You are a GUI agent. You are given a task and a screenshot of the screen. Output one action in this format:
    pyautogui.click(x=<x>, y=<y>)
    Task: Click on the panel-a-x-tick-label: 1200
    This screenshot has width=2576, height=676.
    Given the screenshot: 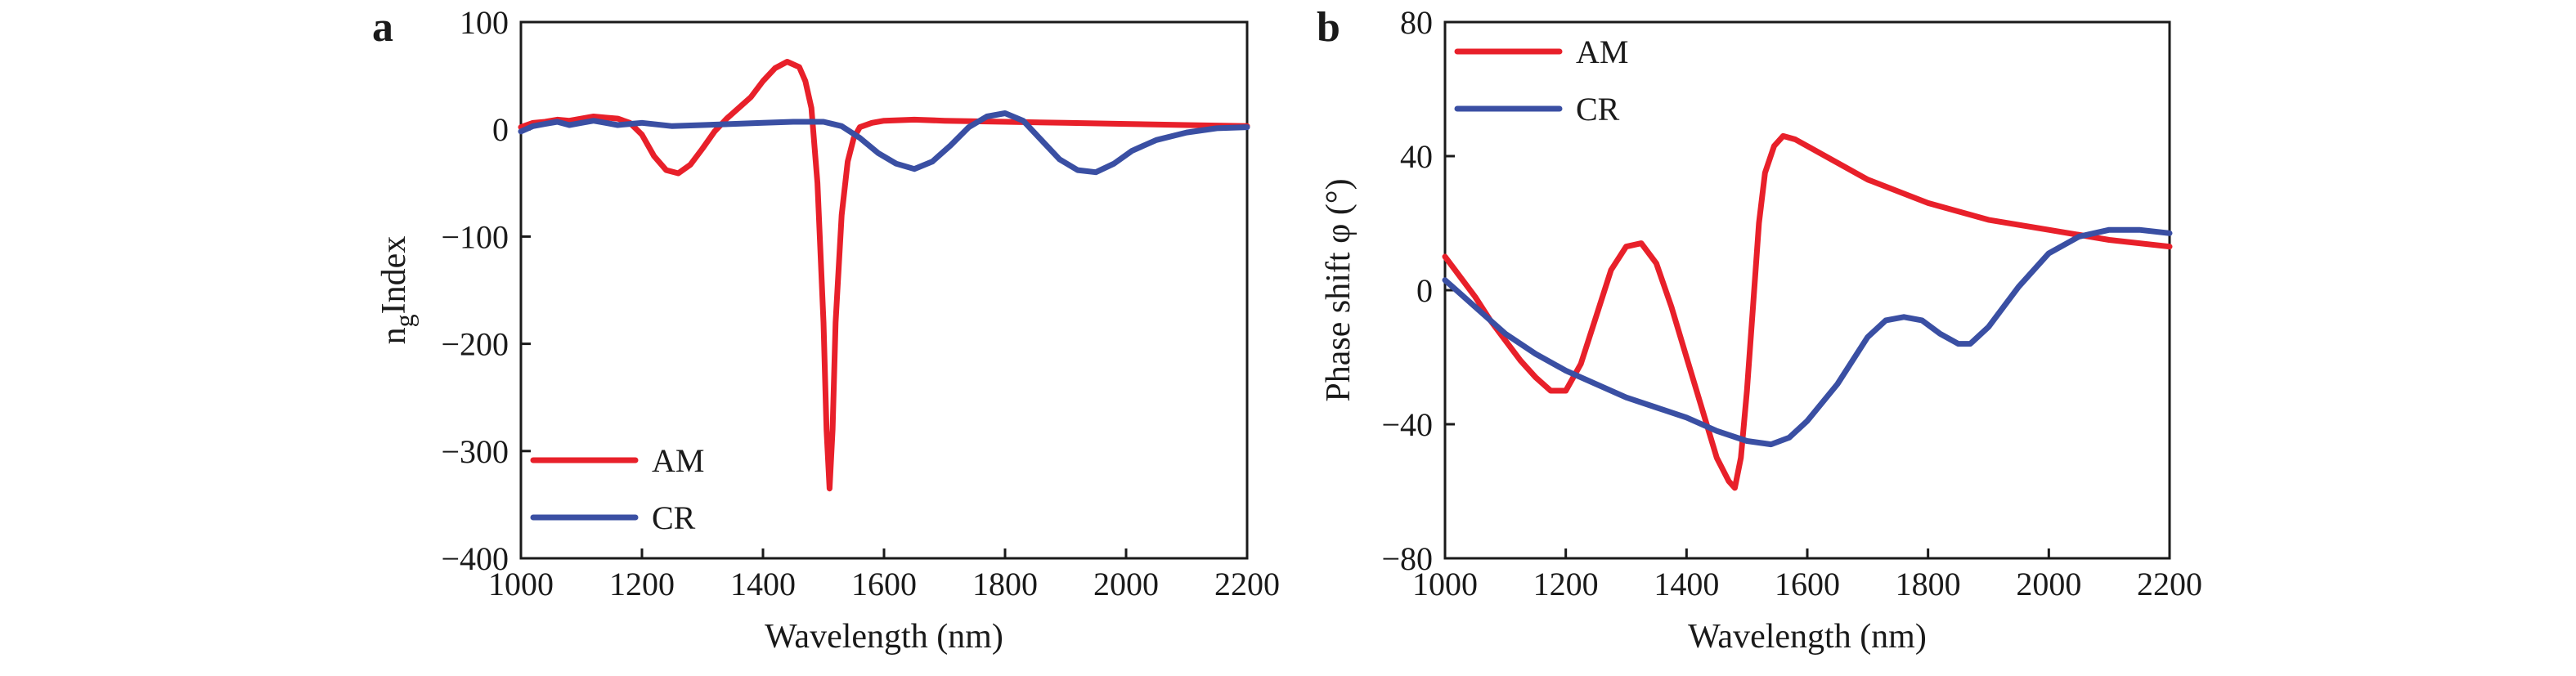 What is the action you would take?
    pyautogui.click(x=642, y=584)
    